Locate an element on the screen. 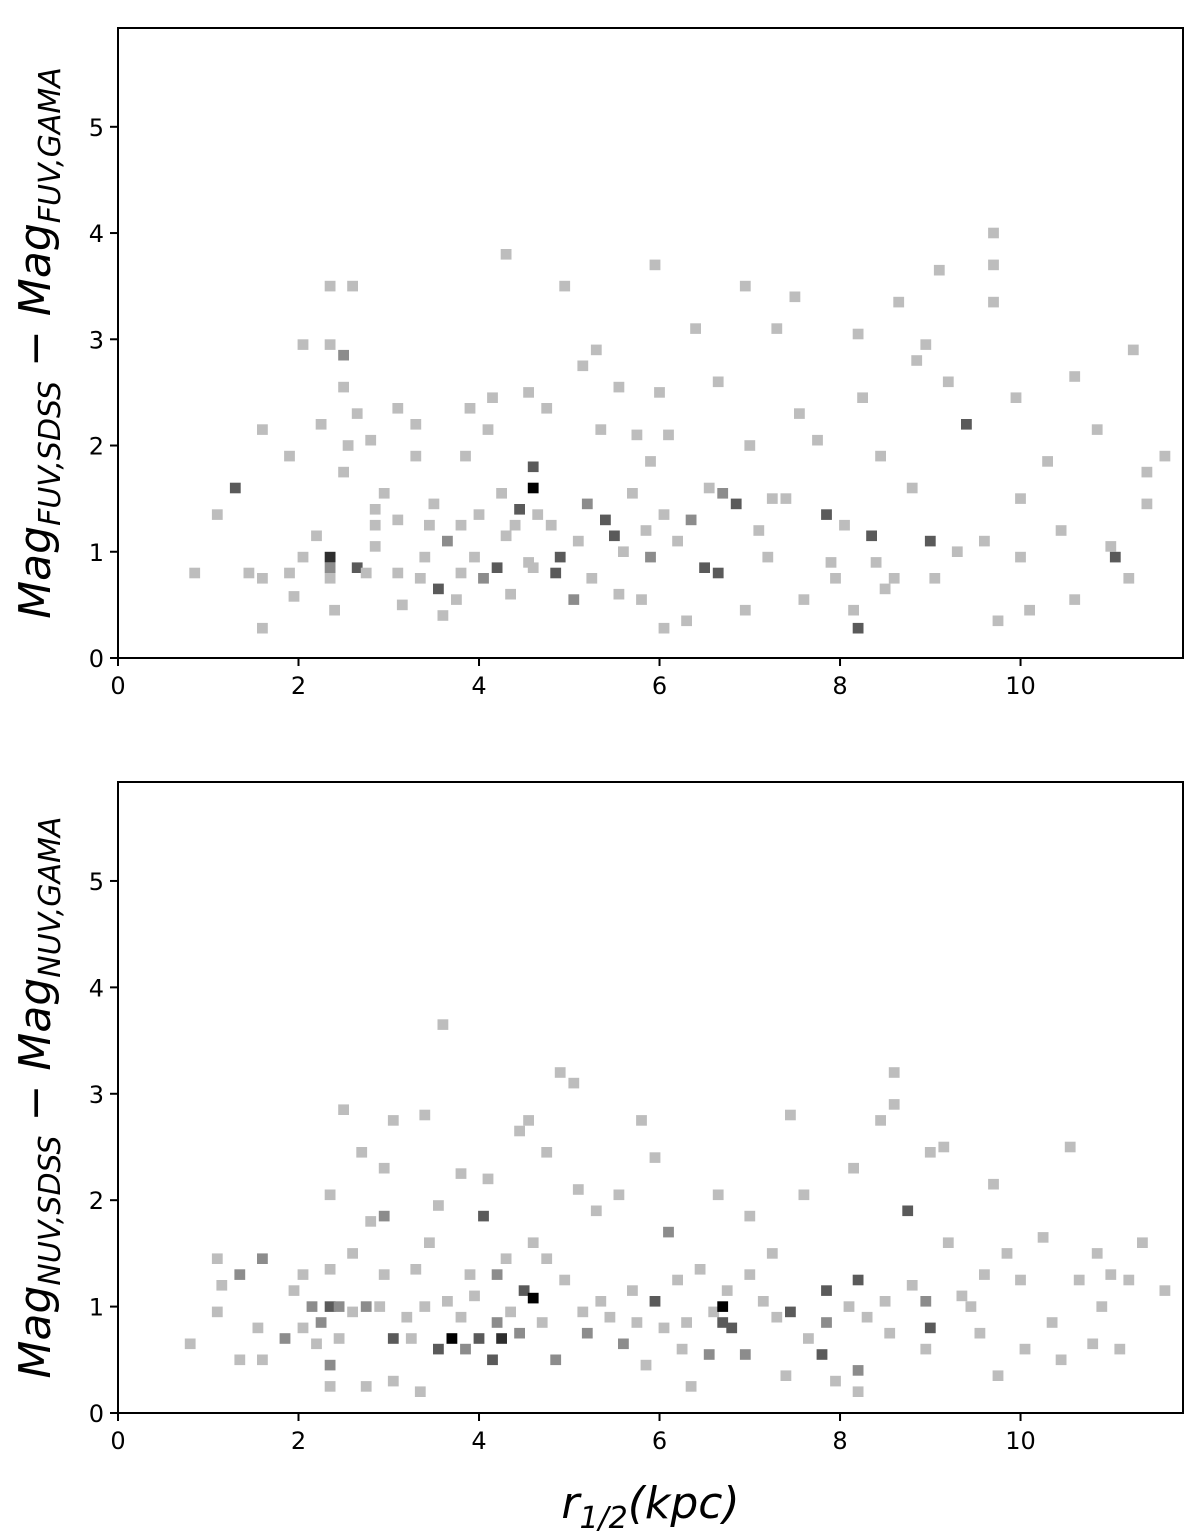 Image resolution: width=1200 pixels, height=1536 pixels. bottom-y-axis-label: MagNUV,SDSS − MagNUV,GAMA is located at coordinates (39, 1098).